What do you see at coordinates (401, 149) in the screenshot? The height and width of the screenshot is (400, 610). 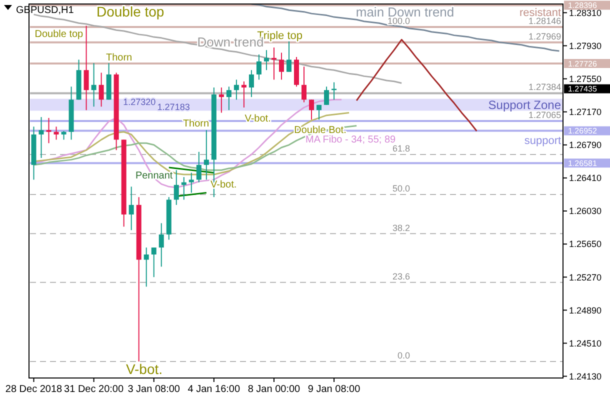 I see `annotation: 61.8` at bounding box center [401, 149].